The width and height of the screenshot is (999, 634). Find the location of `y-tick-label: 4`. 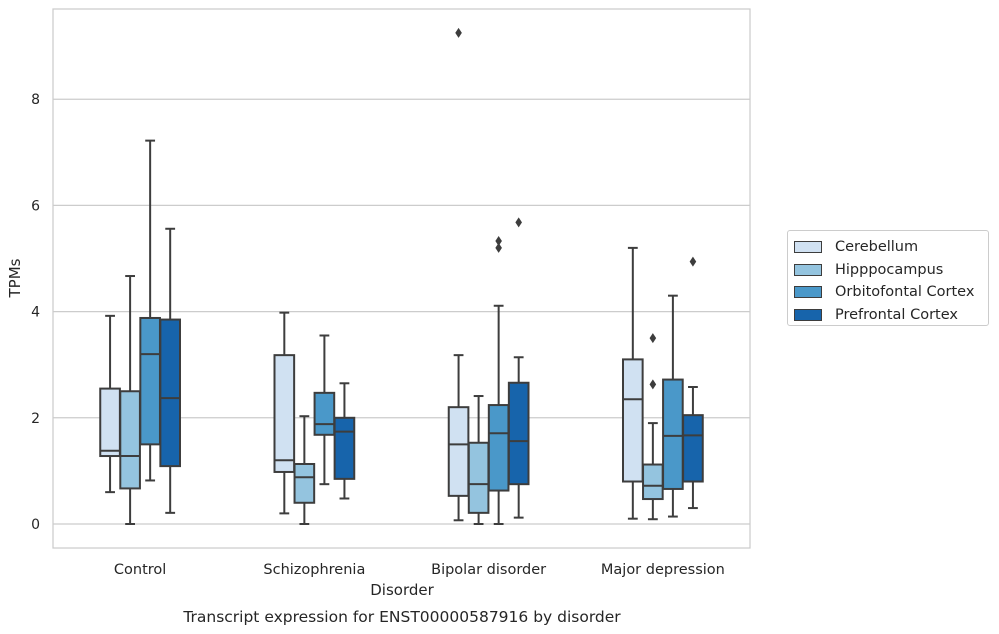

y-tick-label: 4 is located at coordinates (35, 313).